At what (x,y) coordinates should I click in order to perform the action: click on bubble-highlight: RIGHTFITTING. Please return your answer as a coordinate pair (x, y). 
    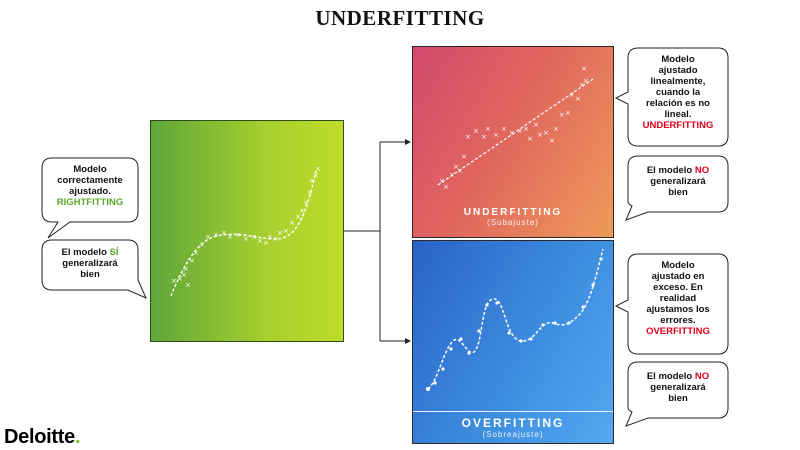
    Looking at the image, I should click on (90, 202).